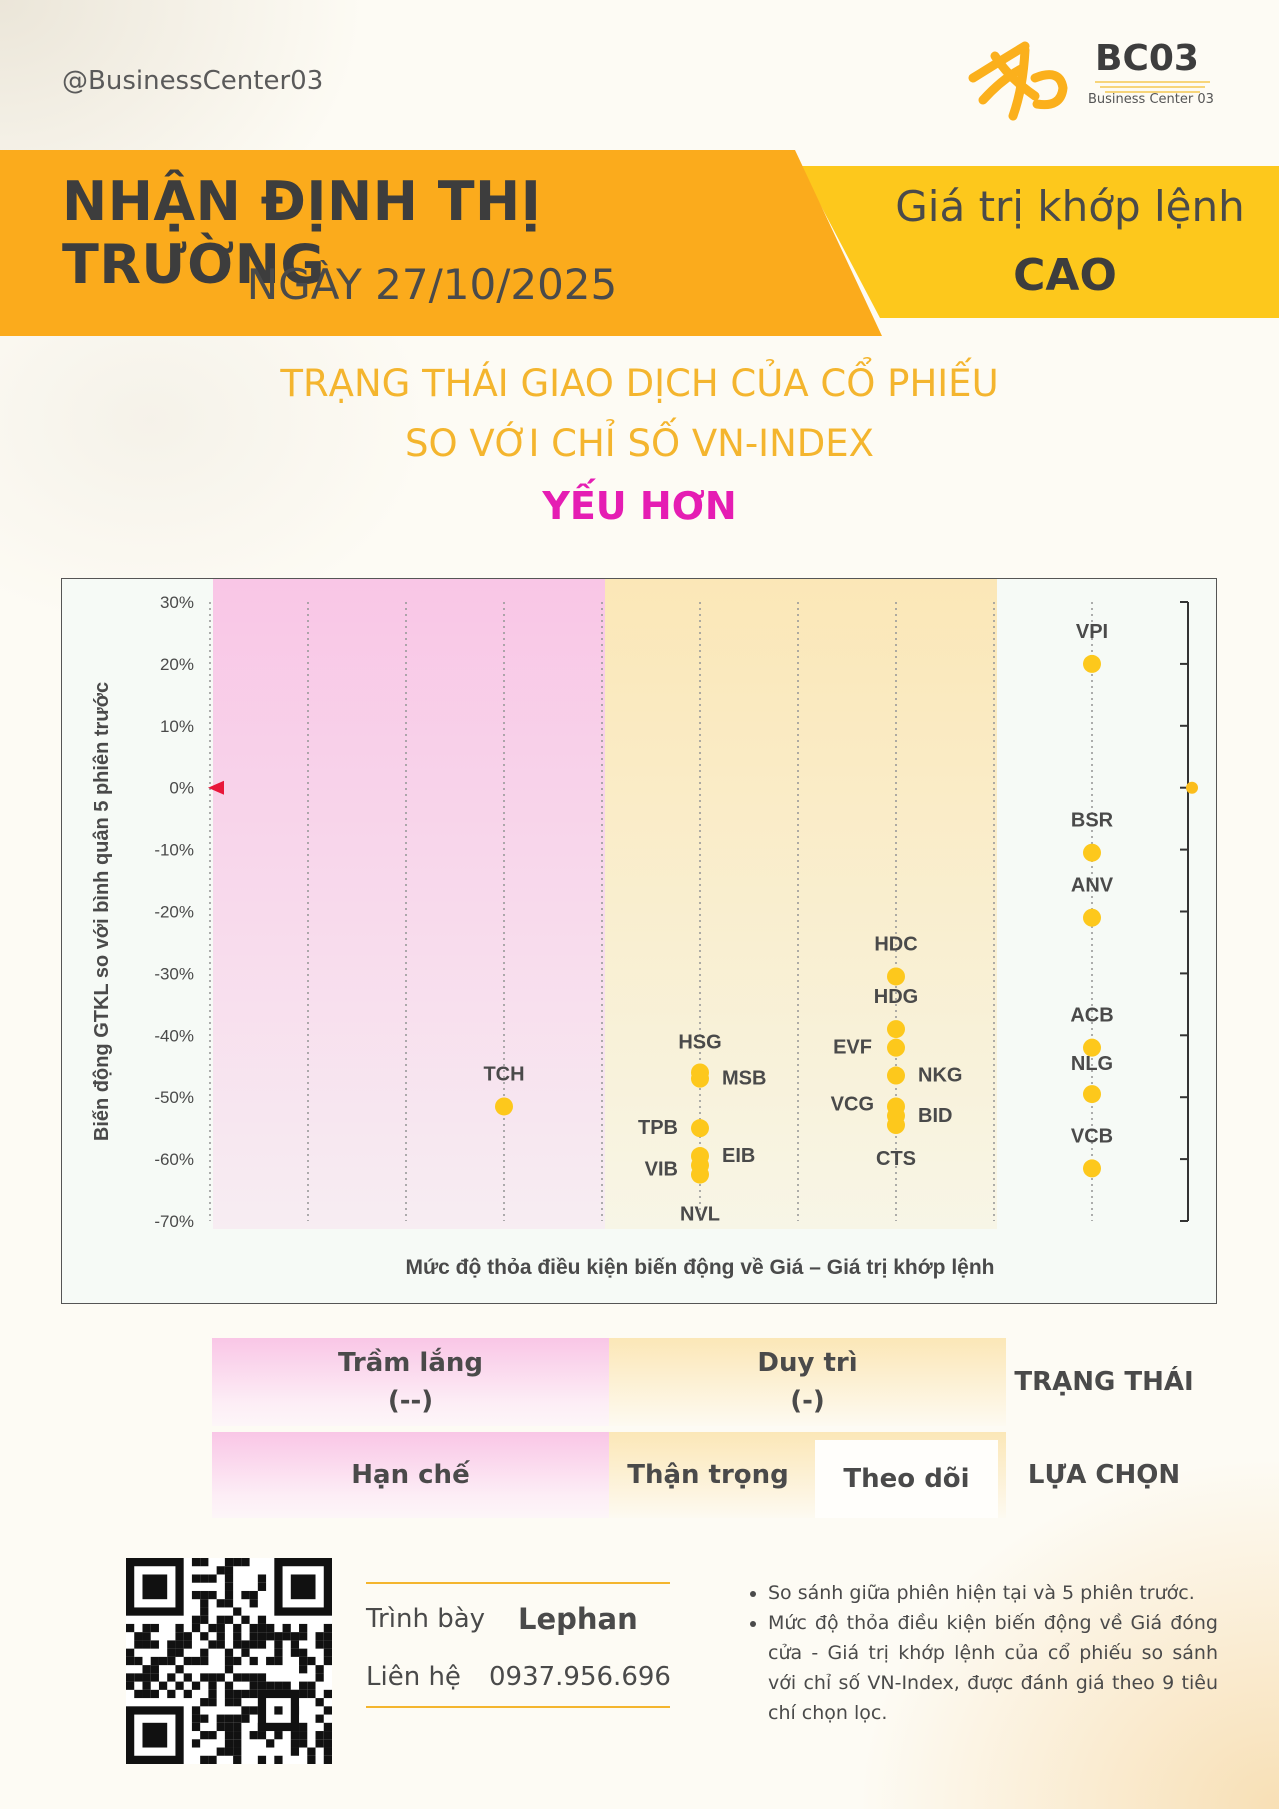 The width and height of the screenshot is (1279, 1809). Describe the element at coordinates (410, 1363) in the screenshot. I see `zone-quiet-title: Trầm lắng` at that location.